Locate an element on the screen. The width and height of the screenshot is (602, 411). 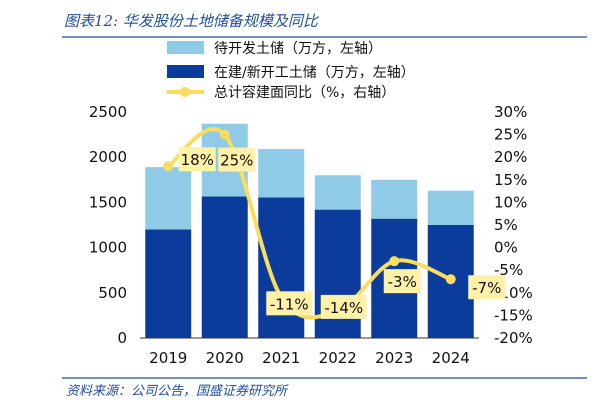
legend-label-construction: 在建/新开工土储（万方，左轴） is located at coordinates (314, 73).